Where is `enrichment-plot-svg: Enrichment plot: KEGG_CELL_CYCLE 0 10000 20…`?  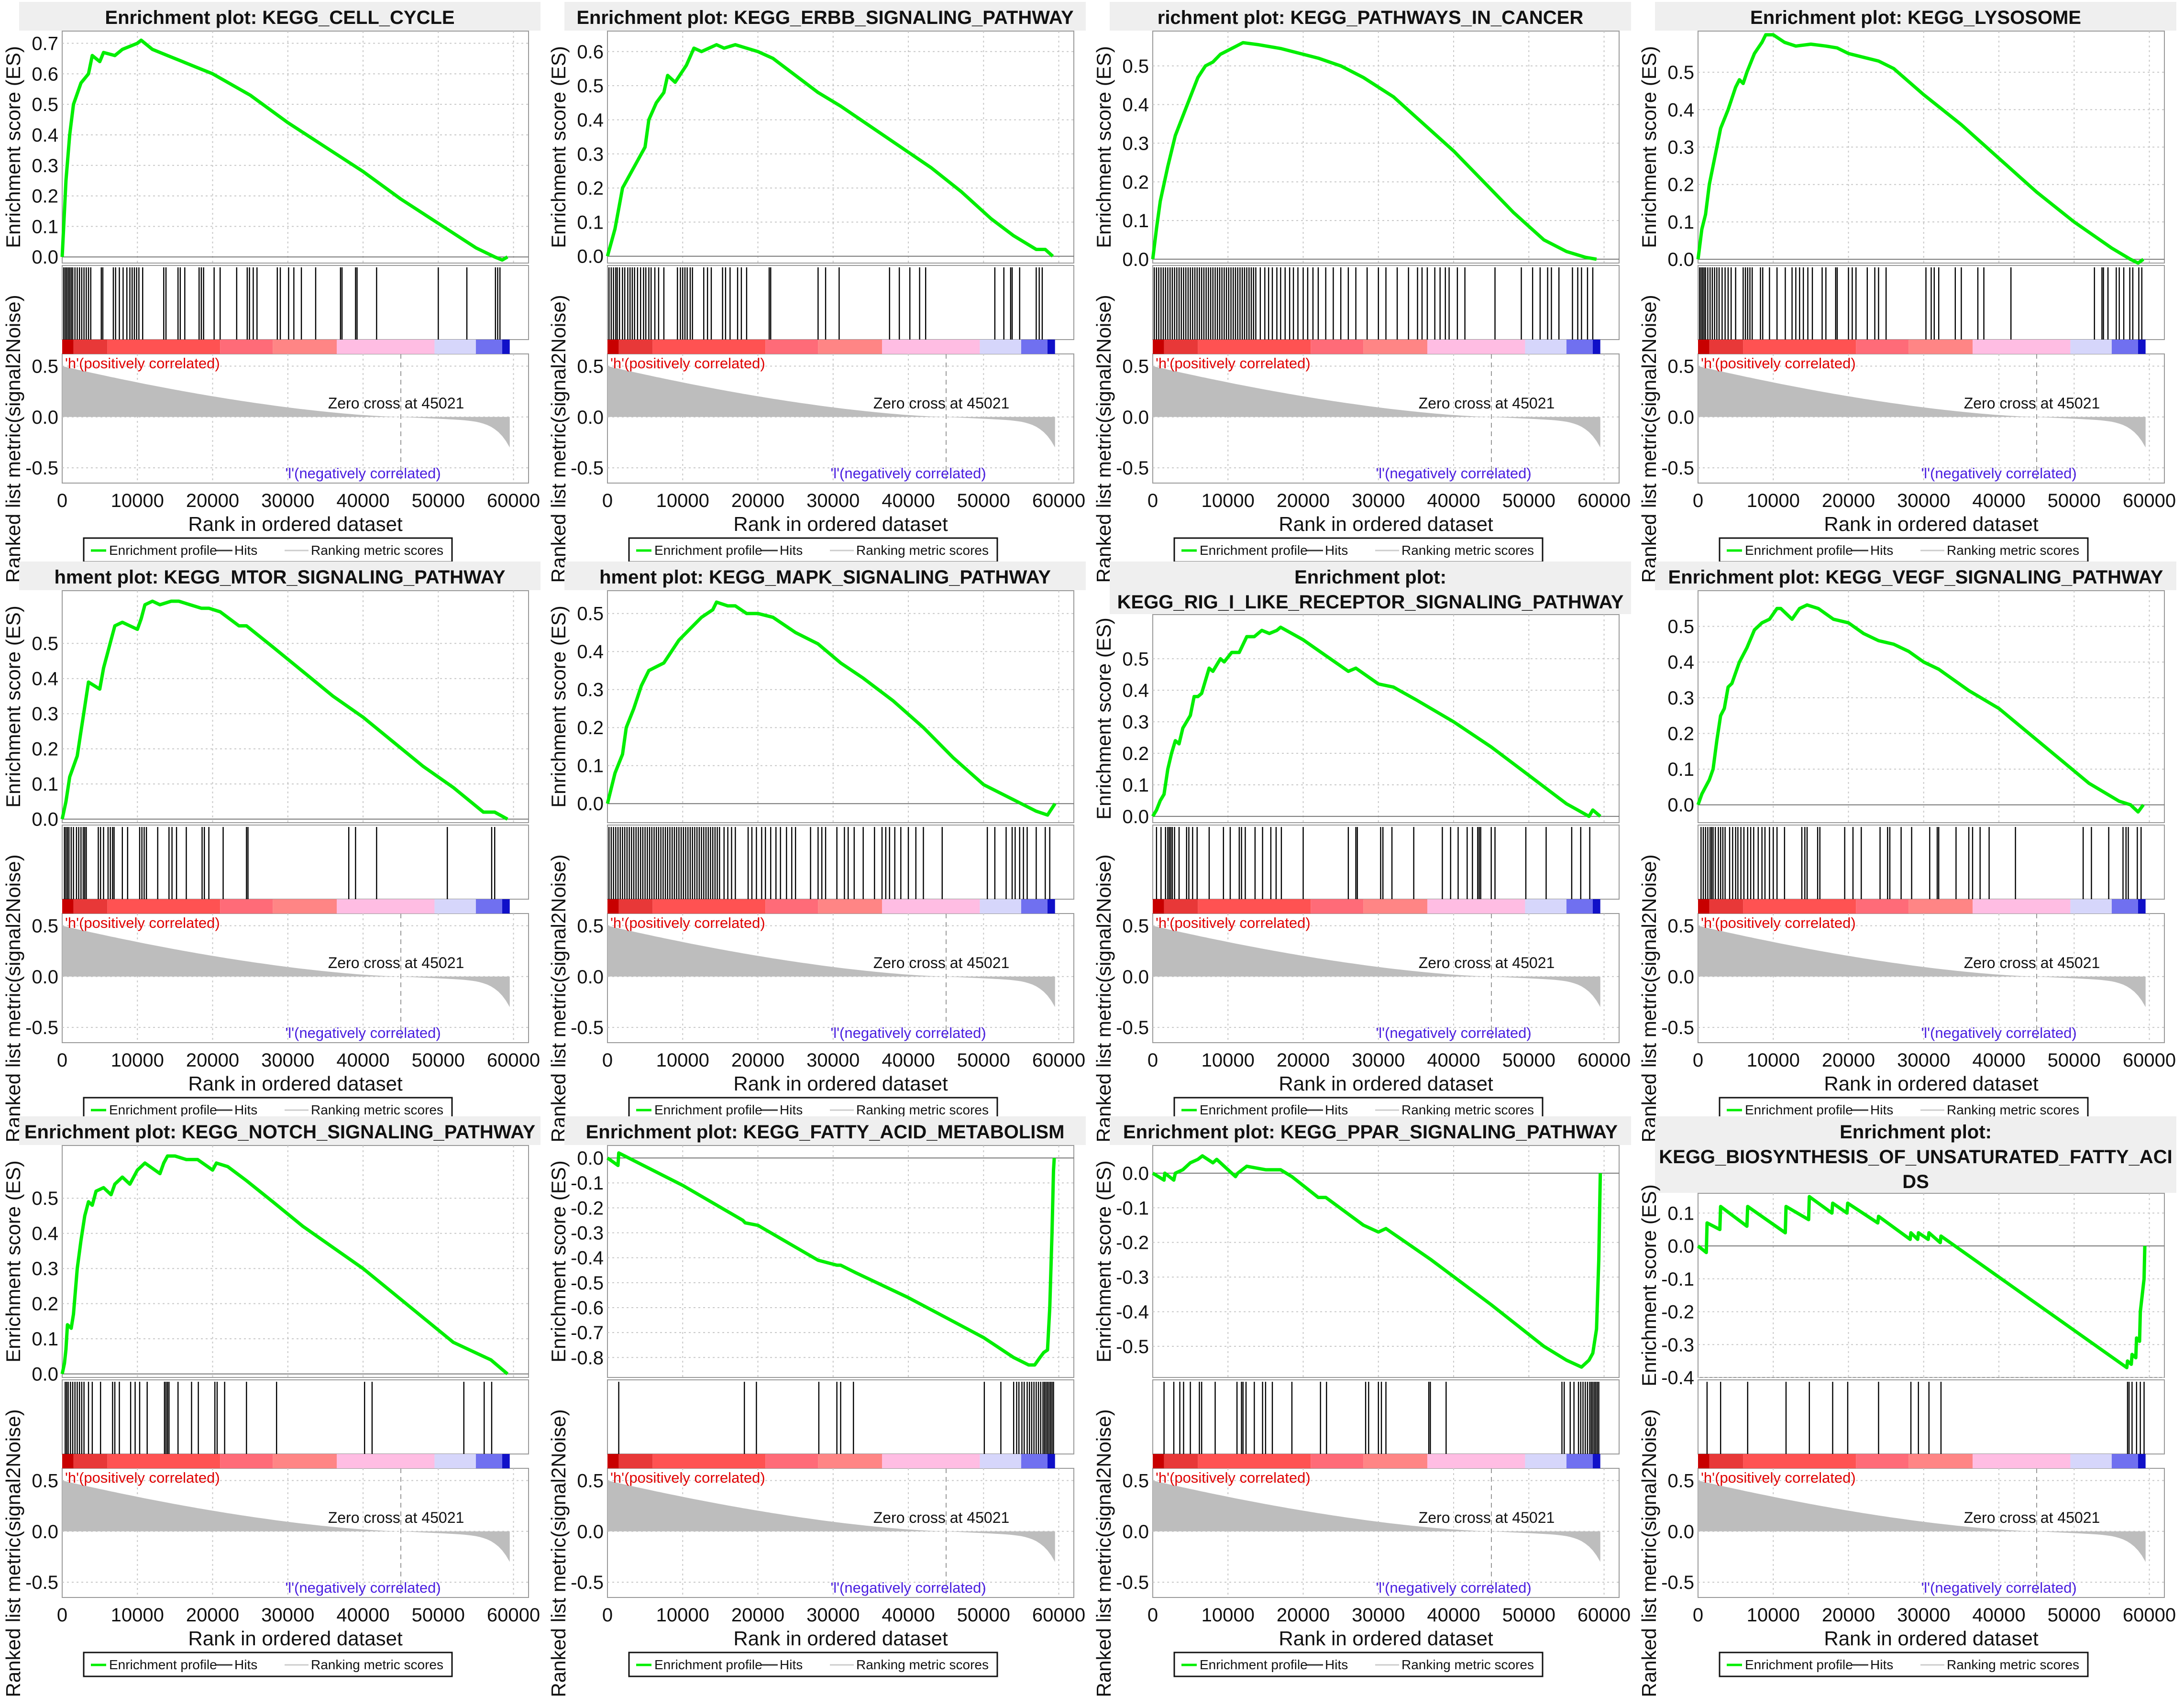 enrichment-plot-svg: Enrichment plot: KEGG_CELL_CYCLE 0 10000 20… is located at coordinates (271, 292).